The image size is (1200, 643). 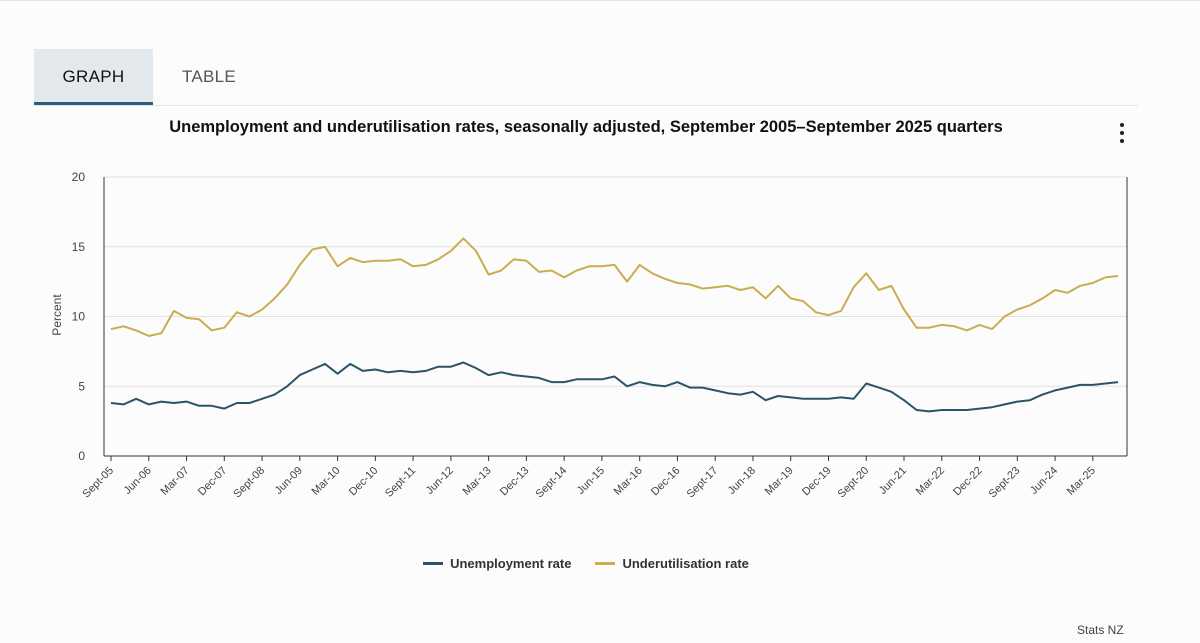 I want to click on x-tick-label: Jun-12, so click(x=440, y=481).